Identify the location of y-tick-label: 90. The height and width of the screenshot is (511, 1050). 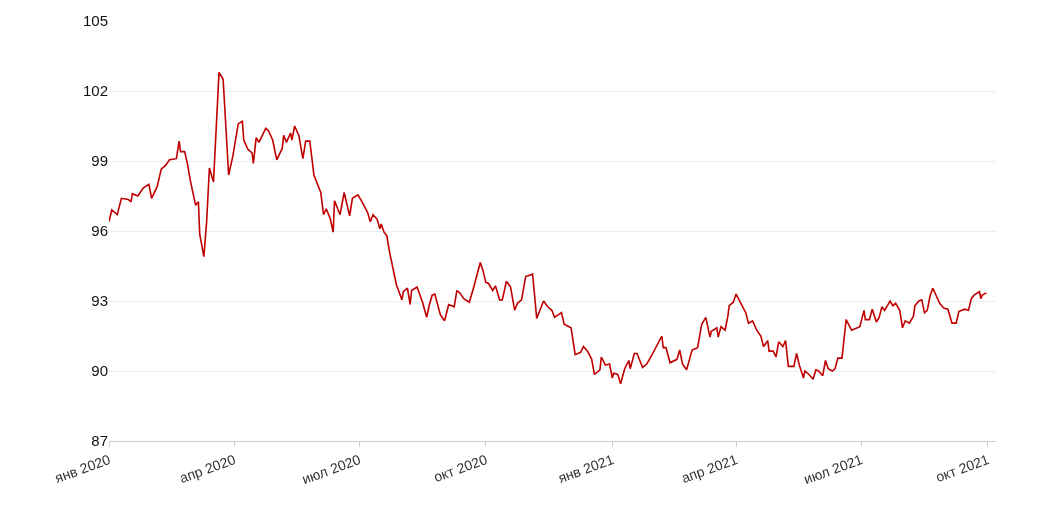
(99, 371).